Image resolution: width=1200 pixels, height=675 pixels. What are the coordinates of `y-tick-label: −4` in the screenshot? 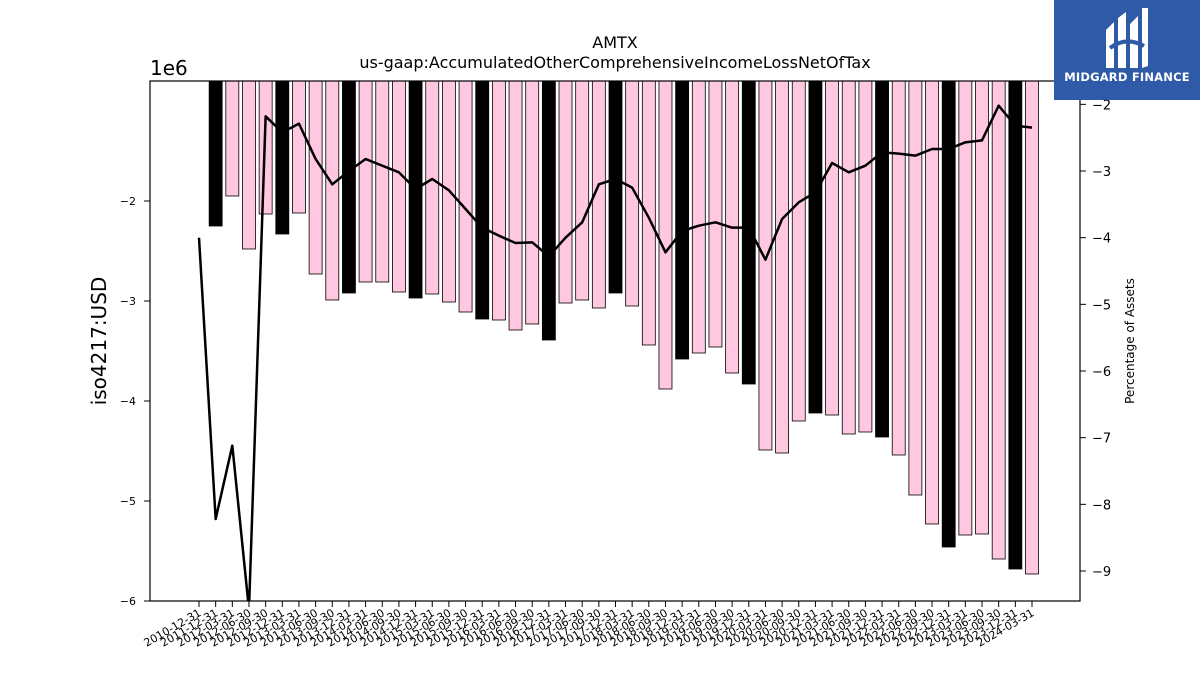 It's located at (128, 401).